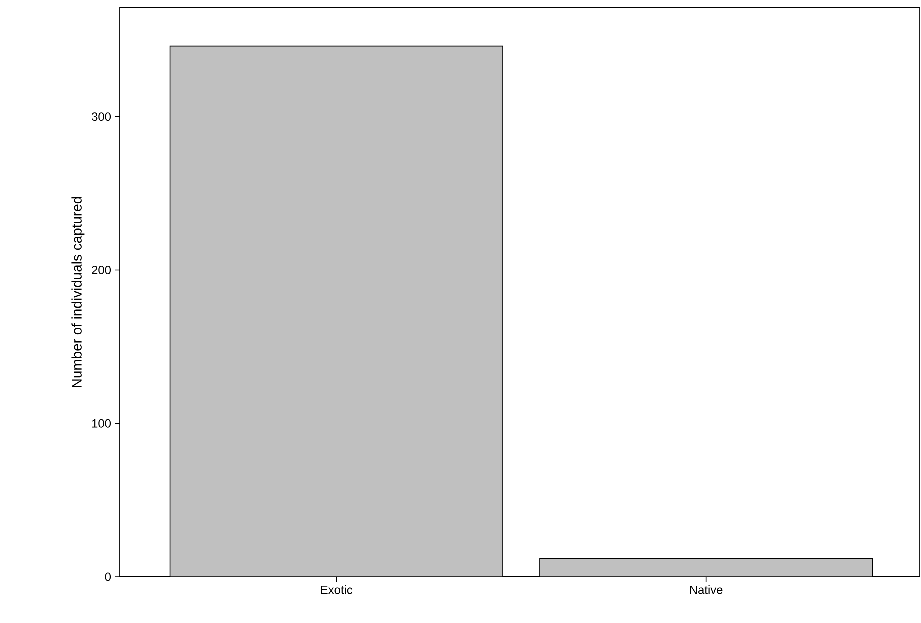 Image resolution: width=921 pixels, height=623 pixels. I want to click on x-tick-label: Native, so click(706, 590).